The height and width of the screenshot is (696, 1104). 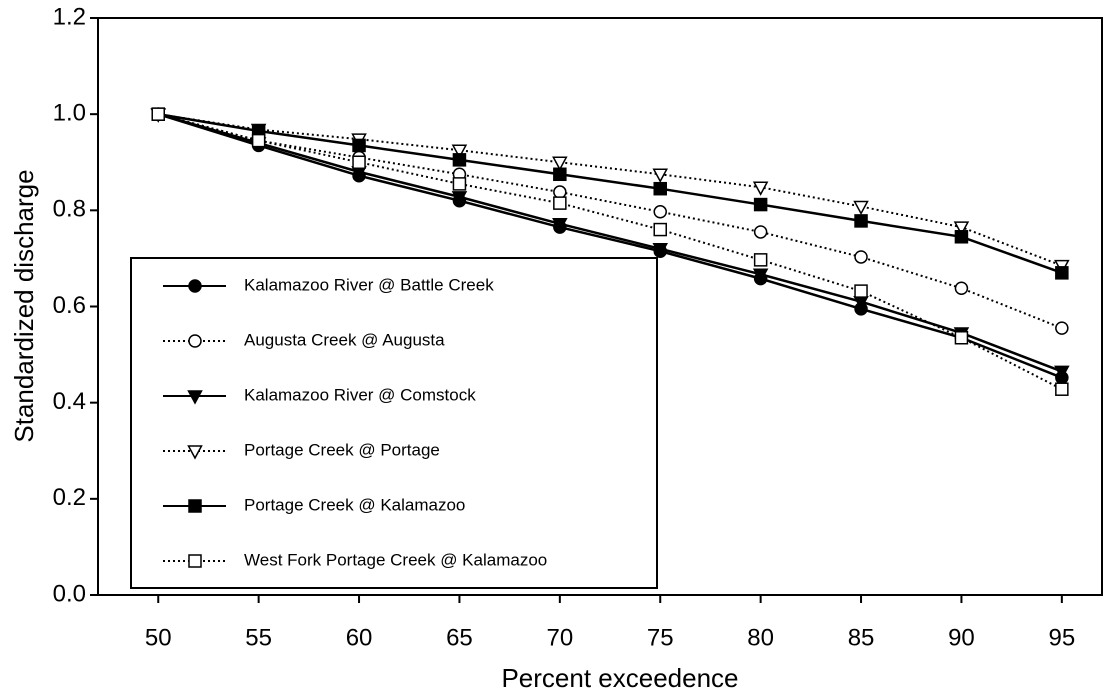 I want to click on legend-label: Portage Creek @ Portage, so click(x=342, y=449).